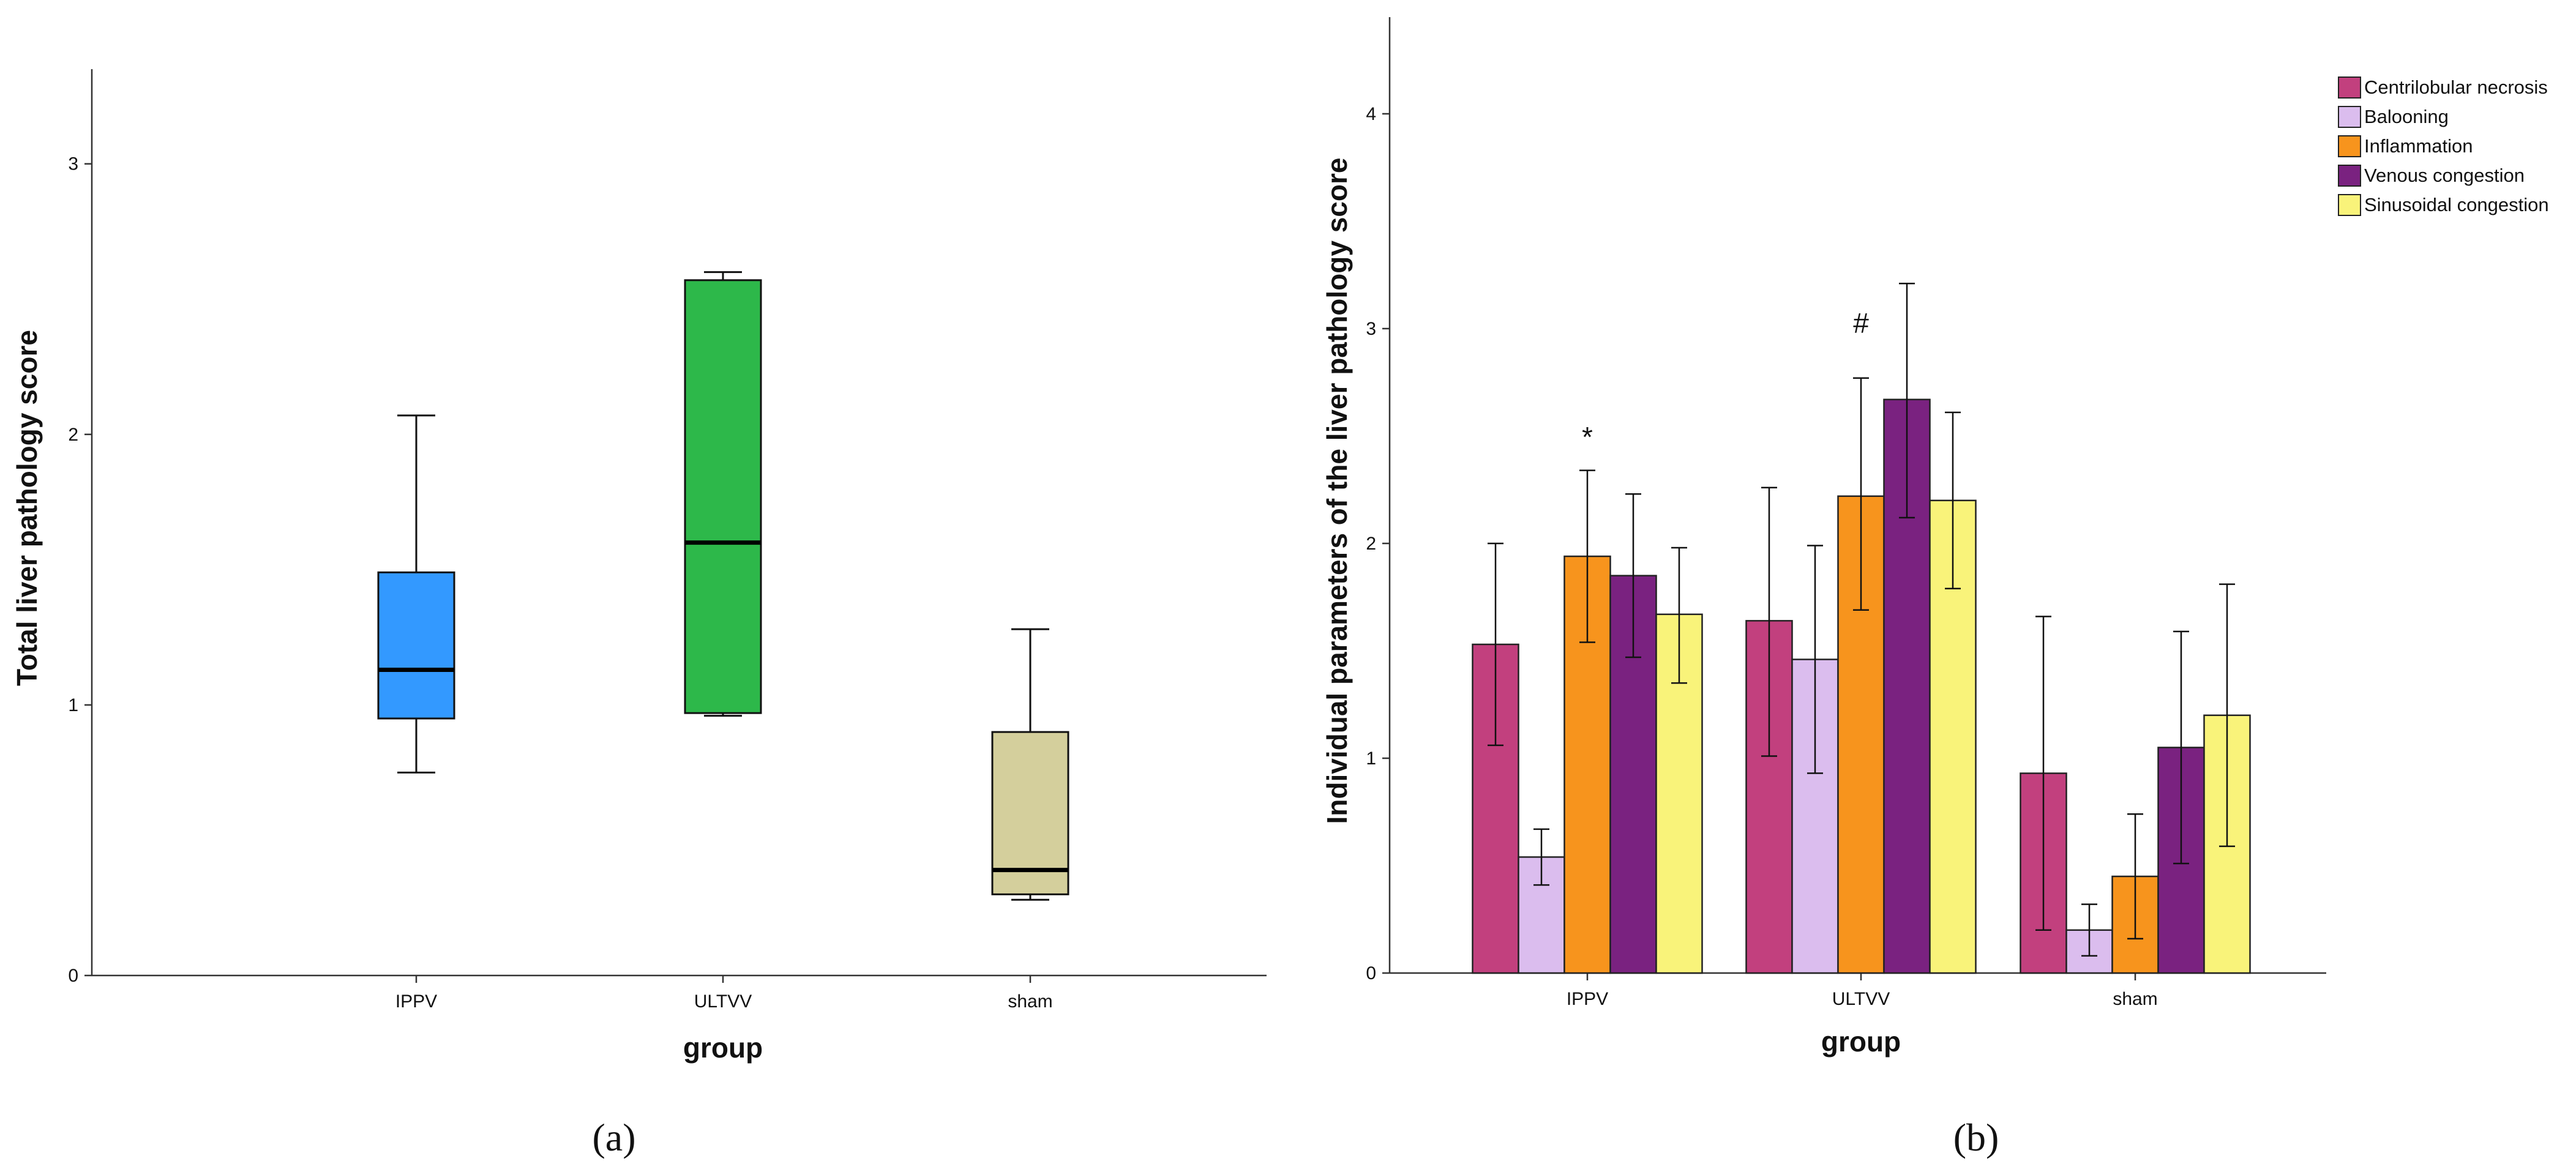 This screenshot has width=2576, height=1175. What do you see at coordinates (80, 570) in the screenshot?
I see `y-ticks-a: 0 1 2 3` at bounding box center [80, 570].